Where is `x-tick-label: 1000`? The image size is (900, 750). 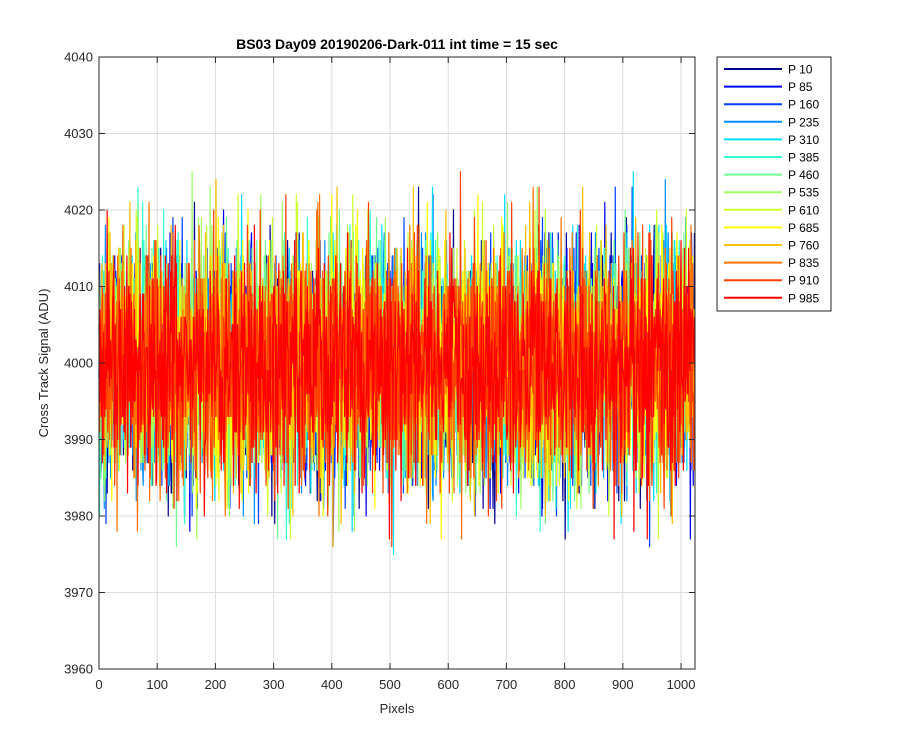 x-tick-label: 1000 is located at coordinates (681, 684).